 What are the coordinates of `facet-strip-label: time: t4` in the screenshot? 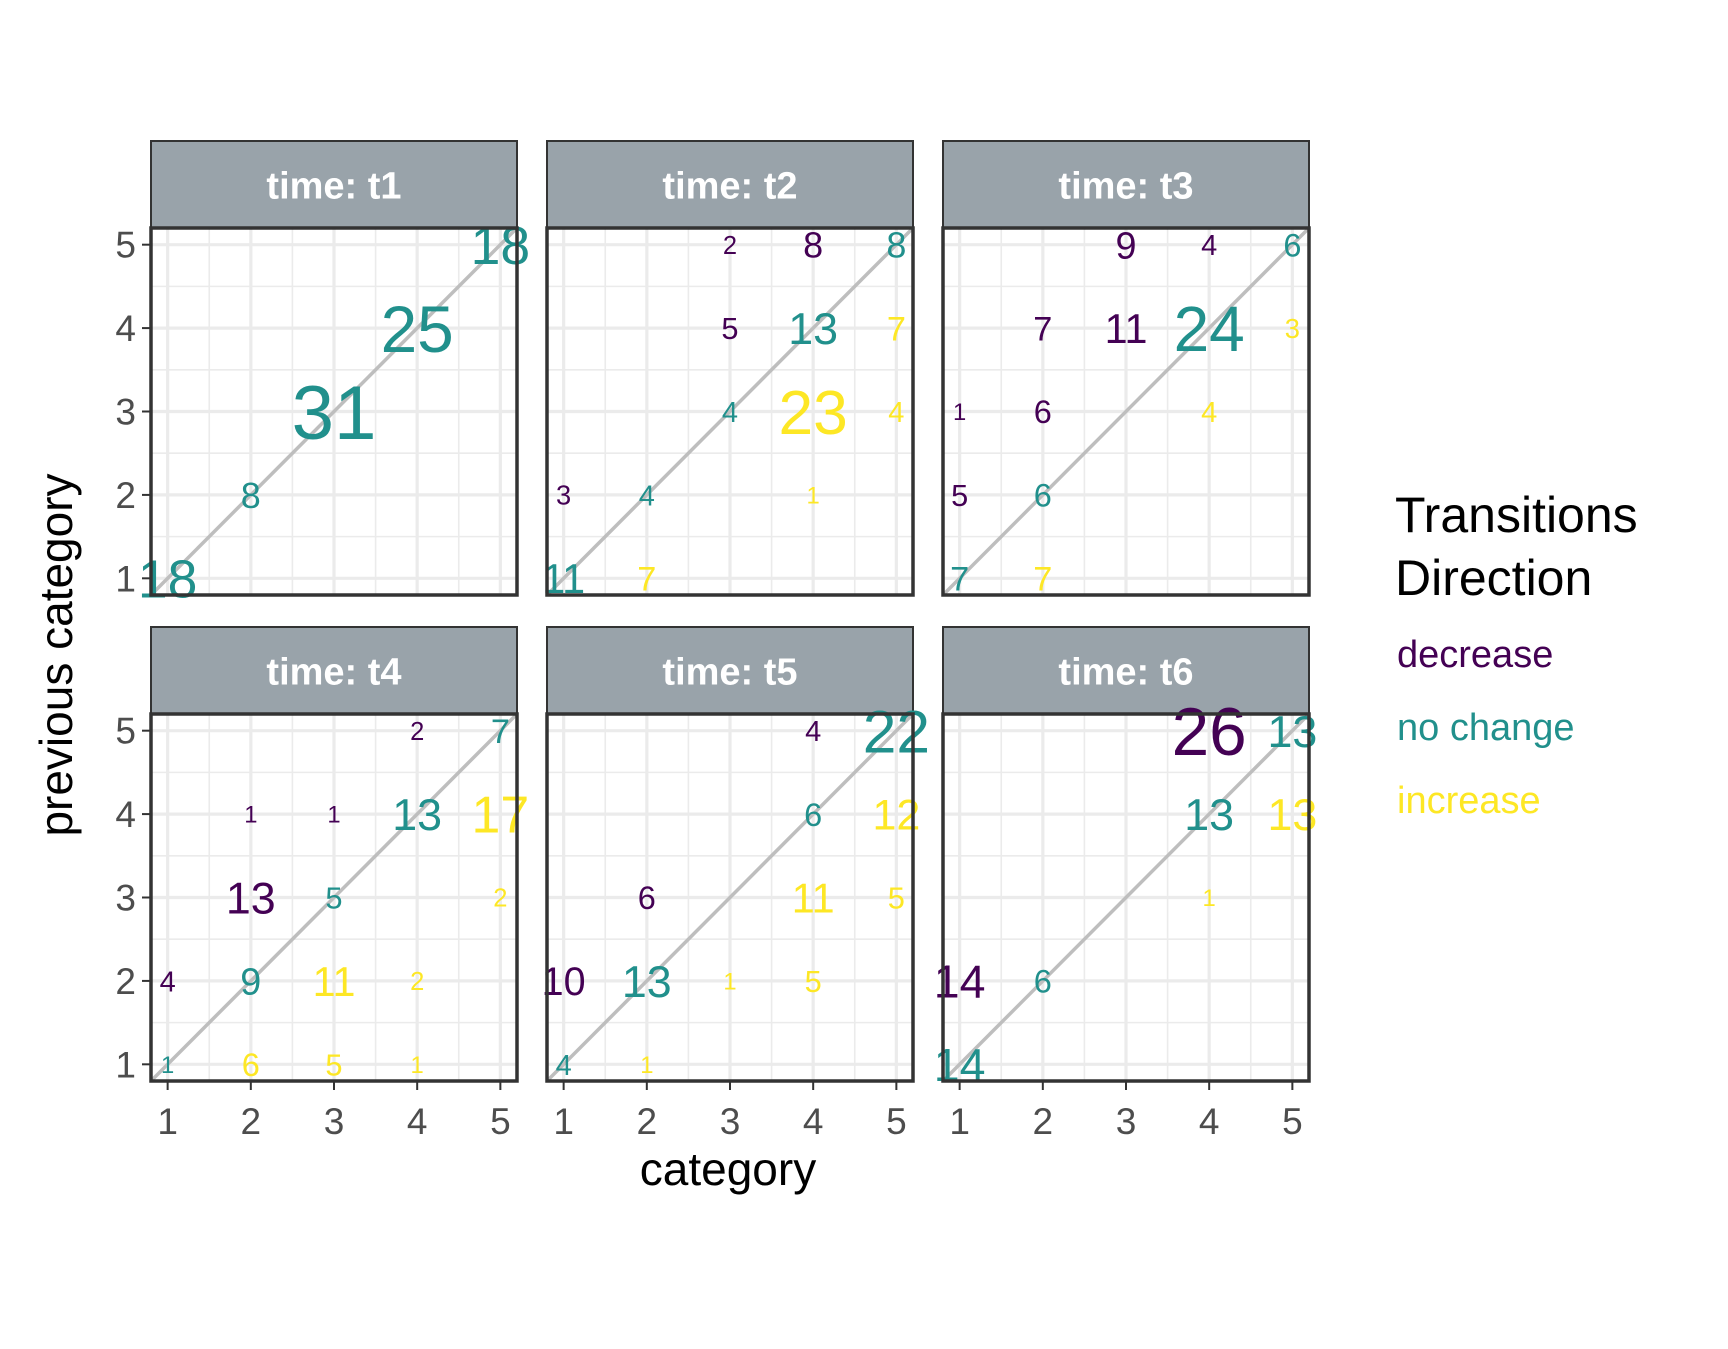 It's located at (333, 673).